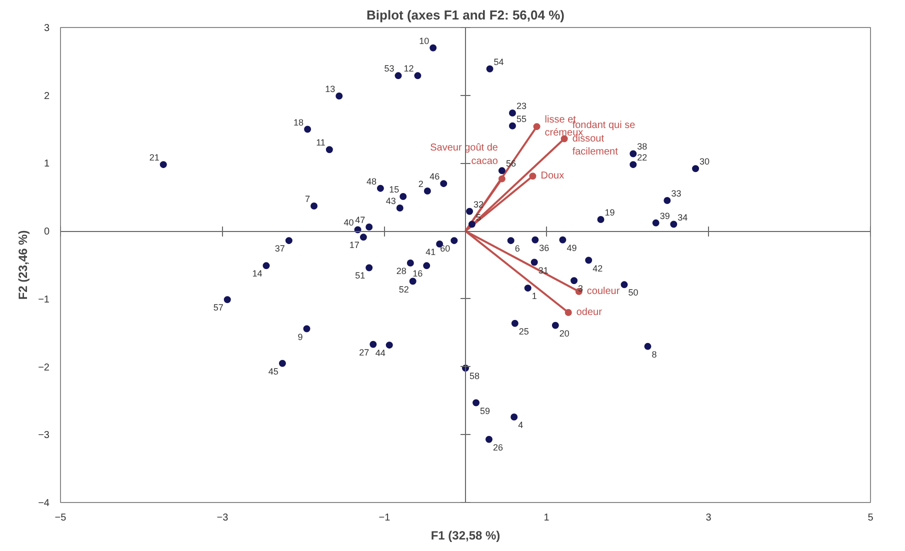  What do you see at coordinates (435, 177) in the screenshot?
I see `annotation: 46` at bounding box center [435, 177].